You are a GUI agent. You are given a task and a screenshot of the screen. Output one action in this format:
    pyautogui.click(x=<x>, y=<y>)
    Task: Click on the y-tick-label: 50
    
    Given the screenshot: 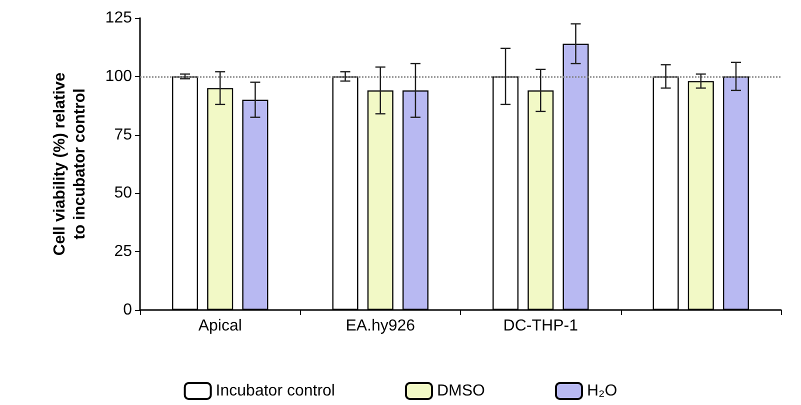 What is the action you would take?
    pyautogui.click(x=123, y=193)
    